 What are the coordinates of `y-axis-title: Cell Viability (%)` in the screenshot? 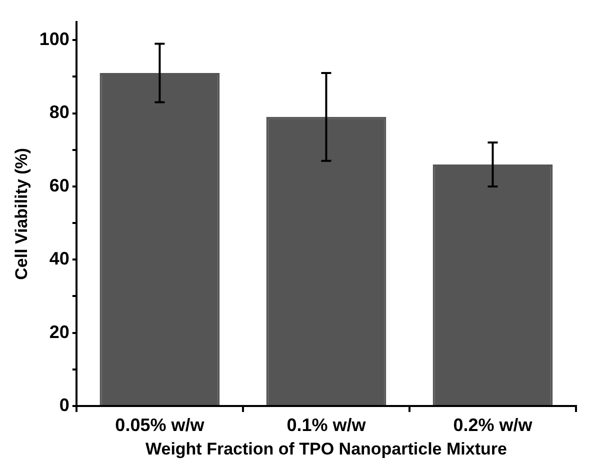 It's located at (21, 214).